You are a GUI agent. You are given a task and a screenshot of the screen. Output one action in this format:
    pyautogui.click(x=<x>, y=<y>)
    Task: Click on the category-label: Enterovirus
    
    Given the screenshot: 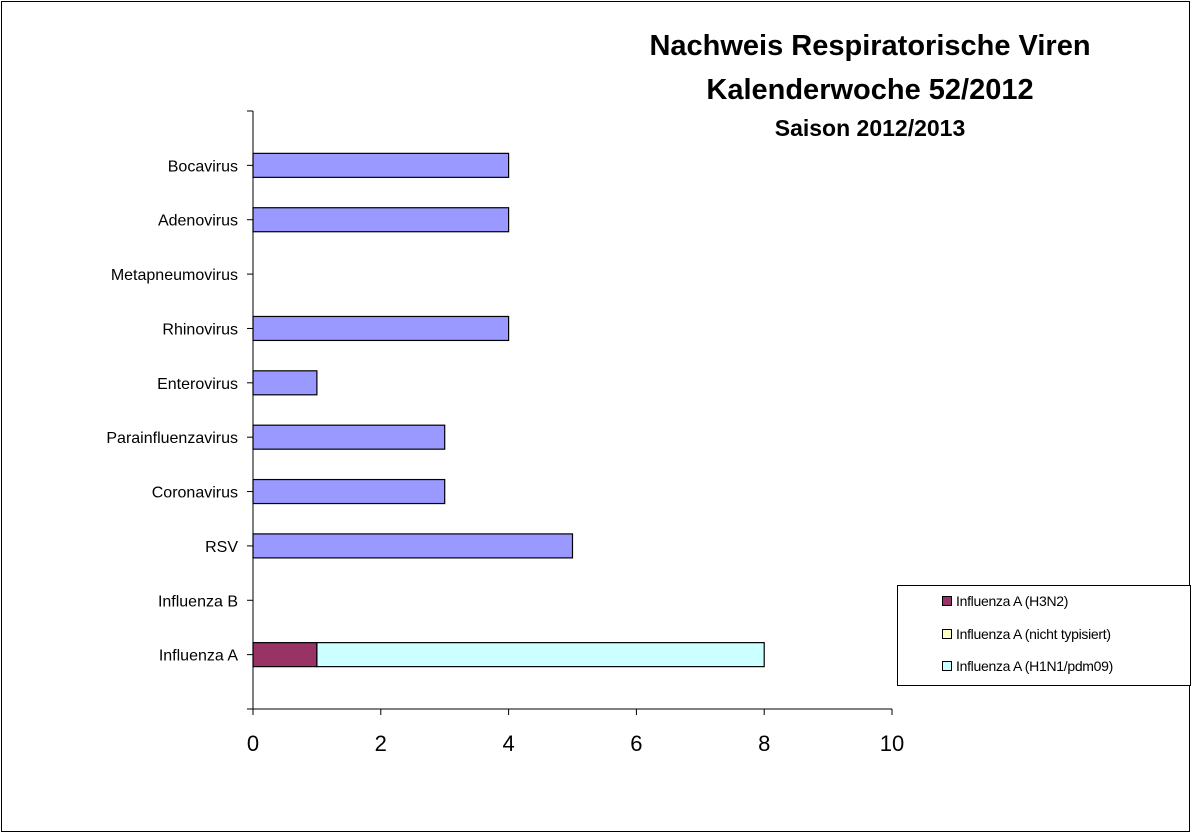 What is the action you would take?
    pyautogui.click(x=197, y=384)
    